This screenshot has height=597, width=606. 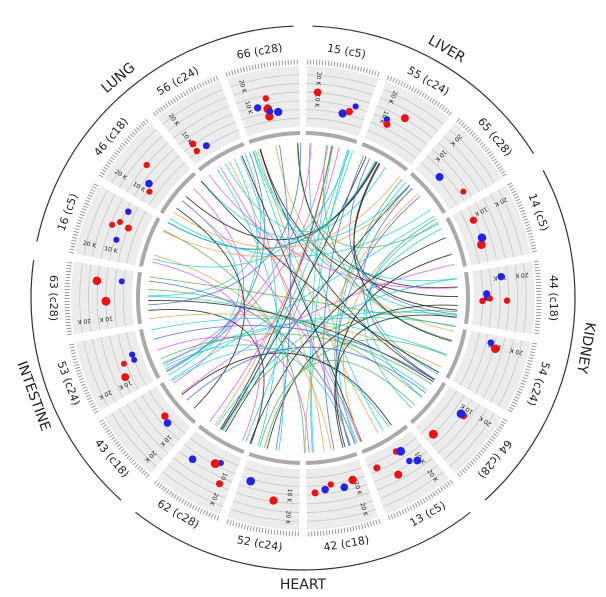 I want to click on group-label: LUNG, so click(x=119, y=78).